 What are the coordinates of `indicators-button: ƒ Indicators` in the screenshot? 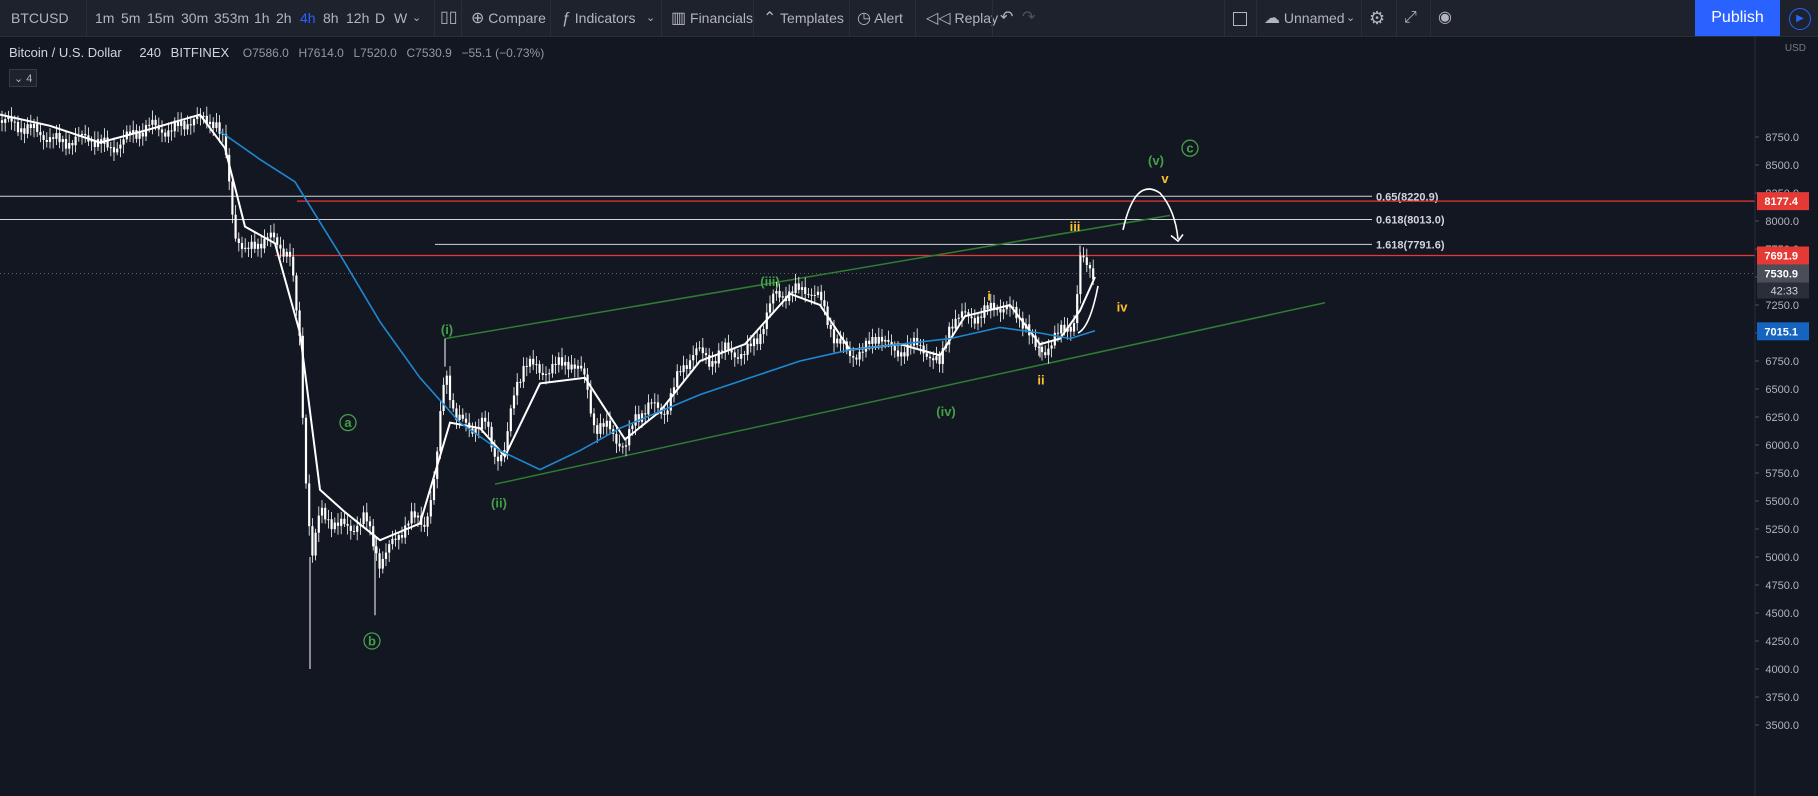 It's located at (599, 18).